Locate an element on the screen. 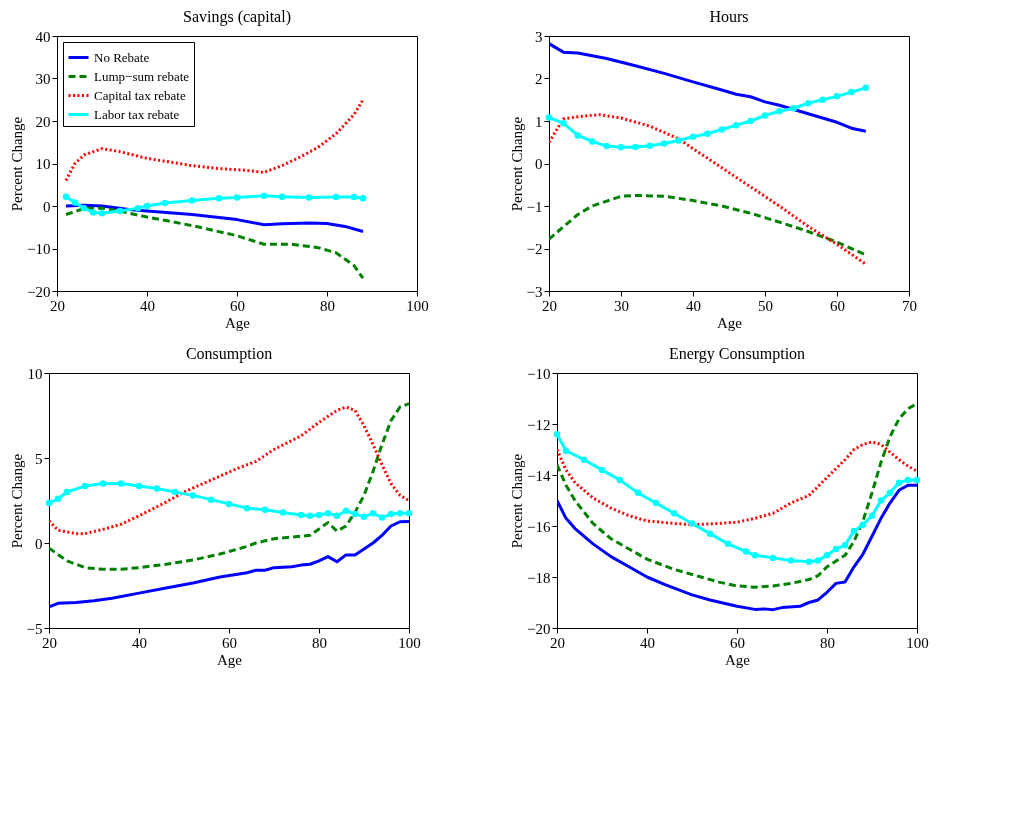  y-tick-label: 30 is located at coordinates (43, 79).